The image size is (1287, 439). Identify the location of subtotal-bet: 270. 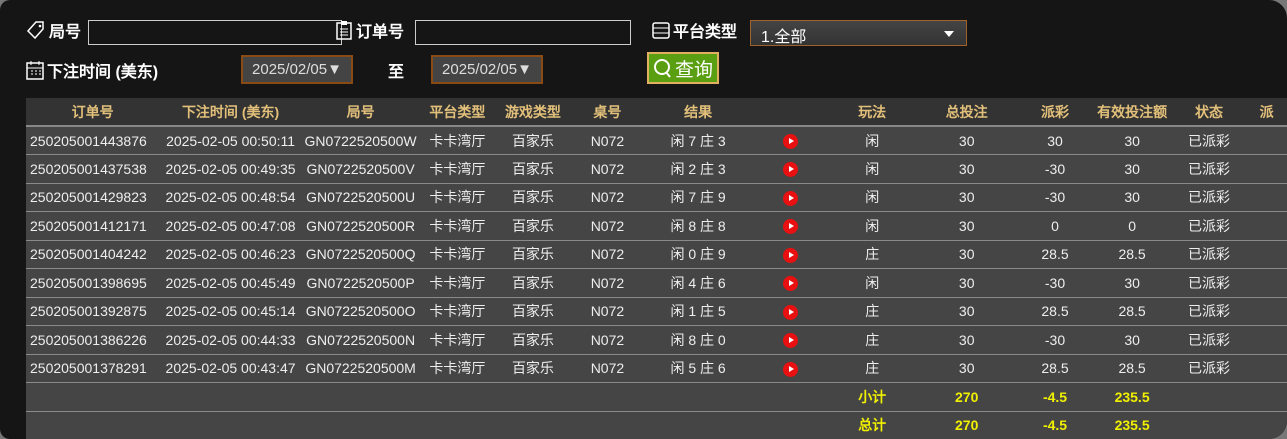
(966, 397).